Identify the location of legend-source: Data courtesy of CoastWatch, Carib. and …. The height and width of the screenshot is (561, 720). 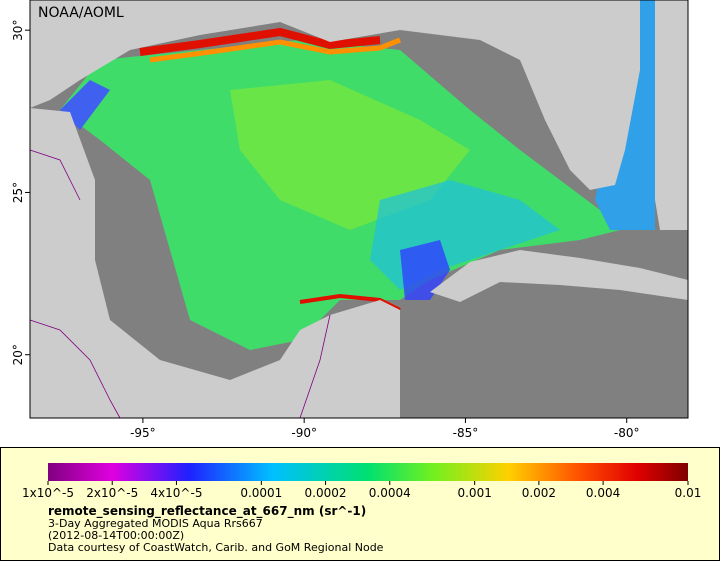
(216, 547).